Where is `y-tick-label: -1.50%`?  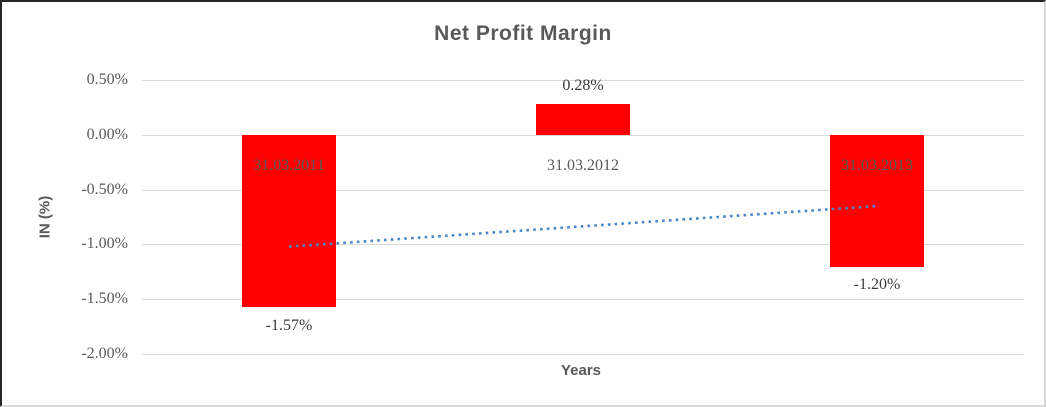
y-tick-label: -1.50% is located at coordinates (104, 298).